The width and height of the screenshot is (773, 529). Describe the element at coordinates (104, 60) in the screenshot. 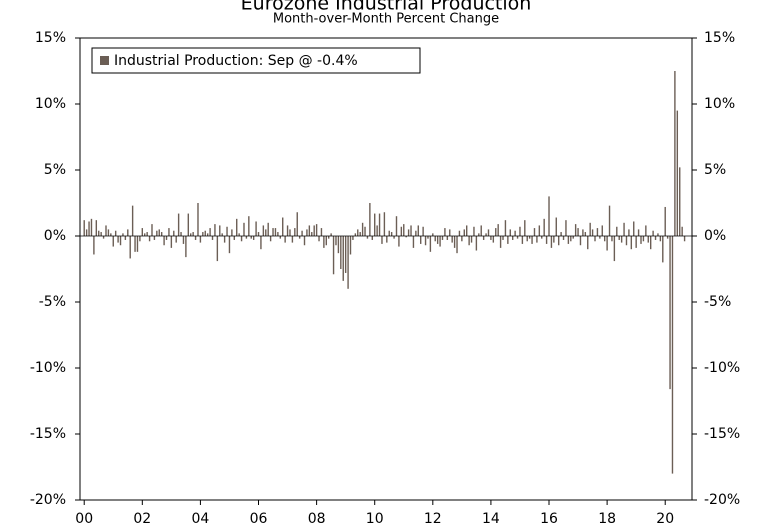

I see `legend-swatch` at that location.